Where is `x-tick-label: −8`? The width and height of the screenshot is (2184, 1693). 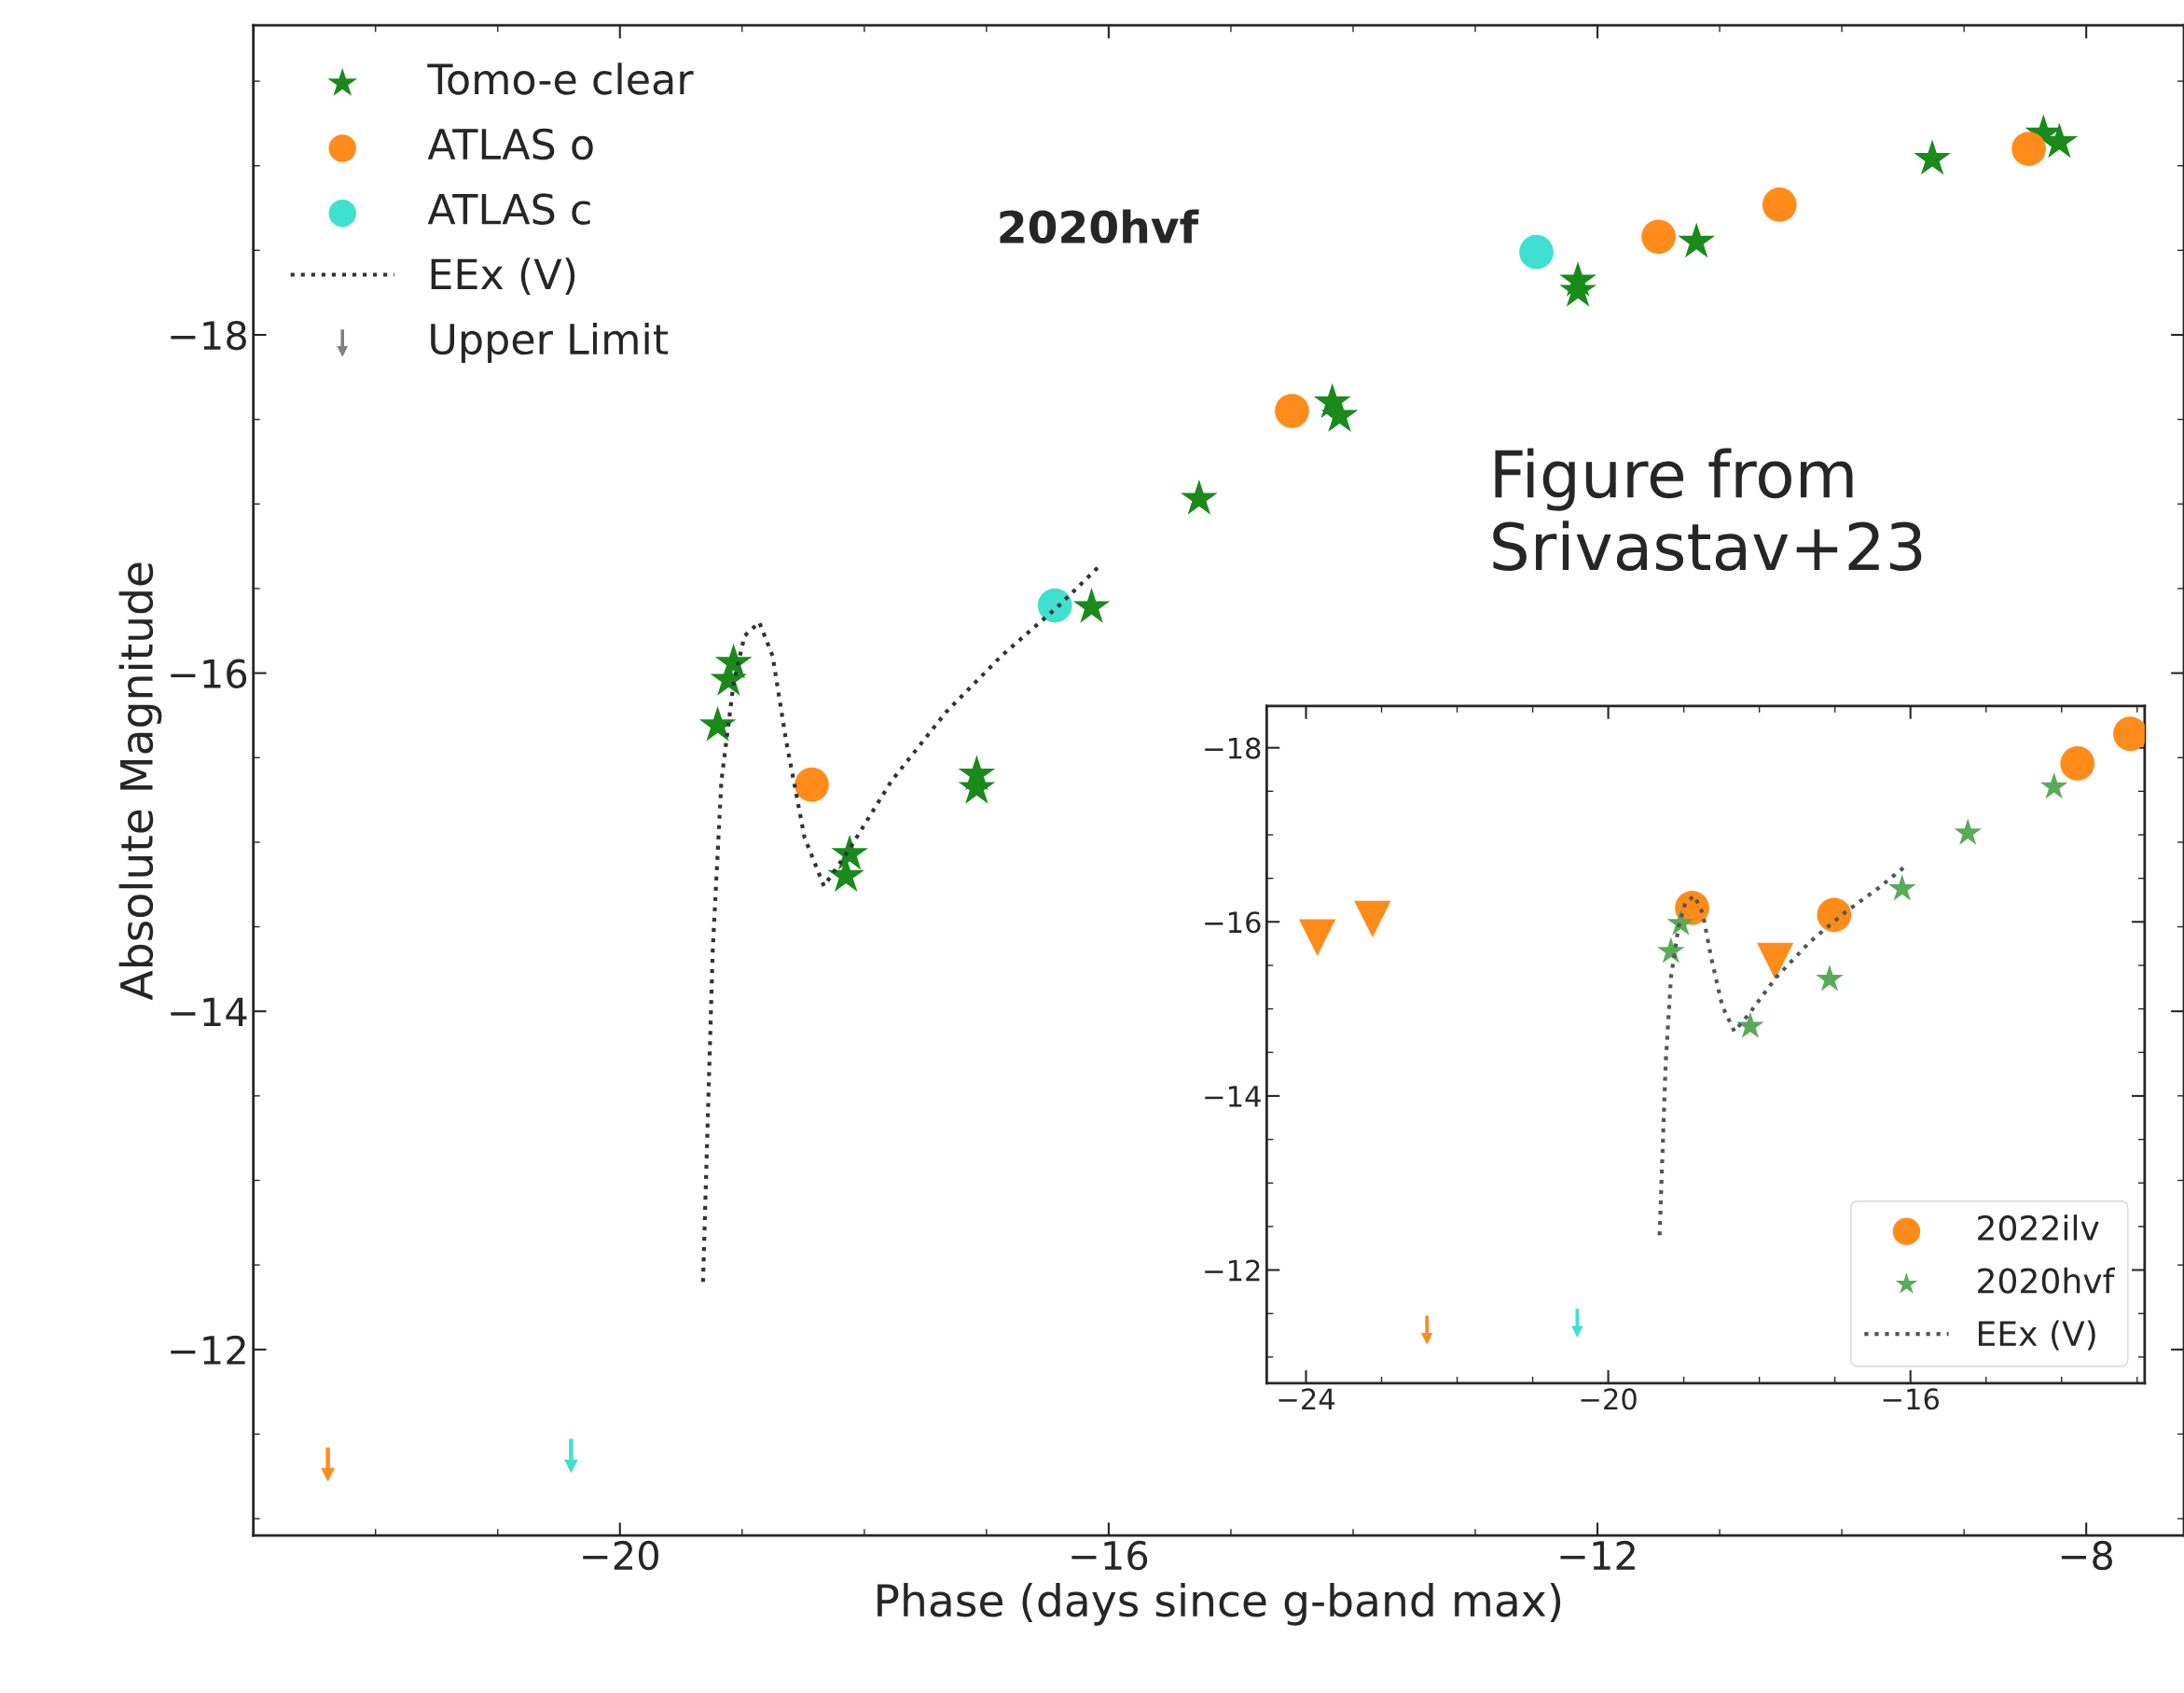
x-tick-label: −8 is located at coordinates (2087, 1555).